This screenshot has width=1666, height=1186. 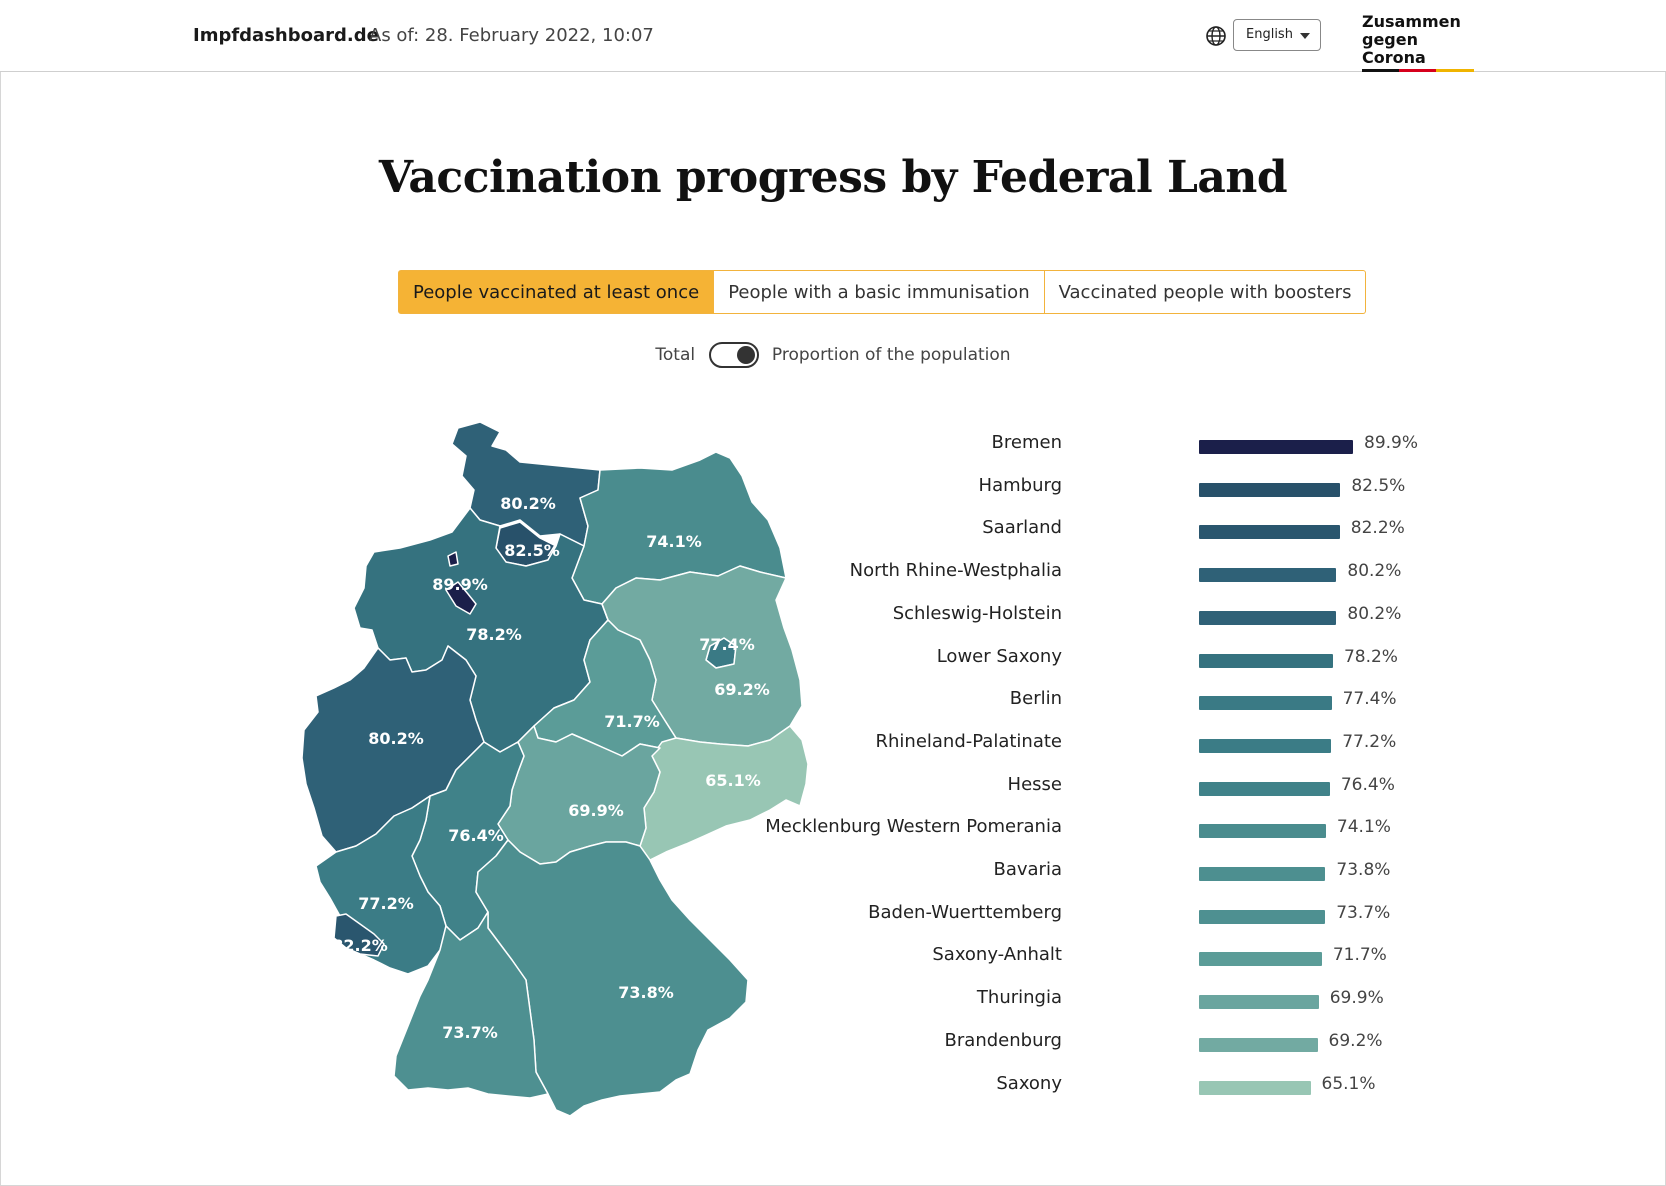 I want to click on tab-vaccinated-once: People vaccinated at least once, so click(x=556, y=292).